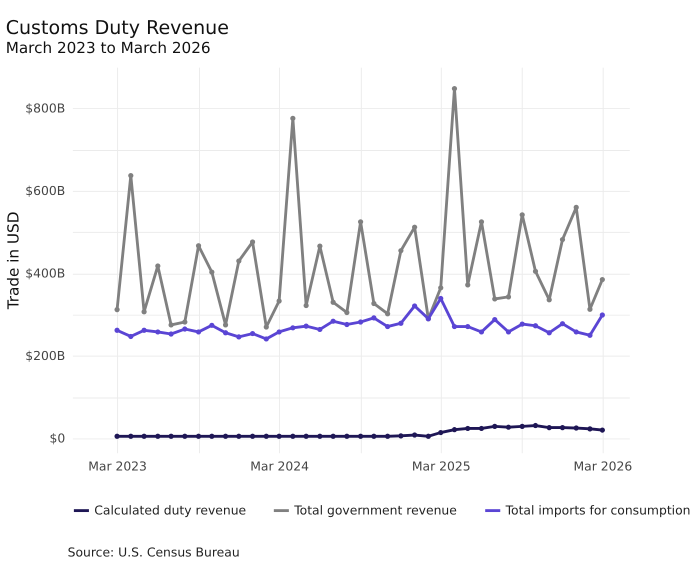  Describe the element at coordinates (117, 466) in the screenshot. I see `x-tick-label: Mar 2023` at that location.